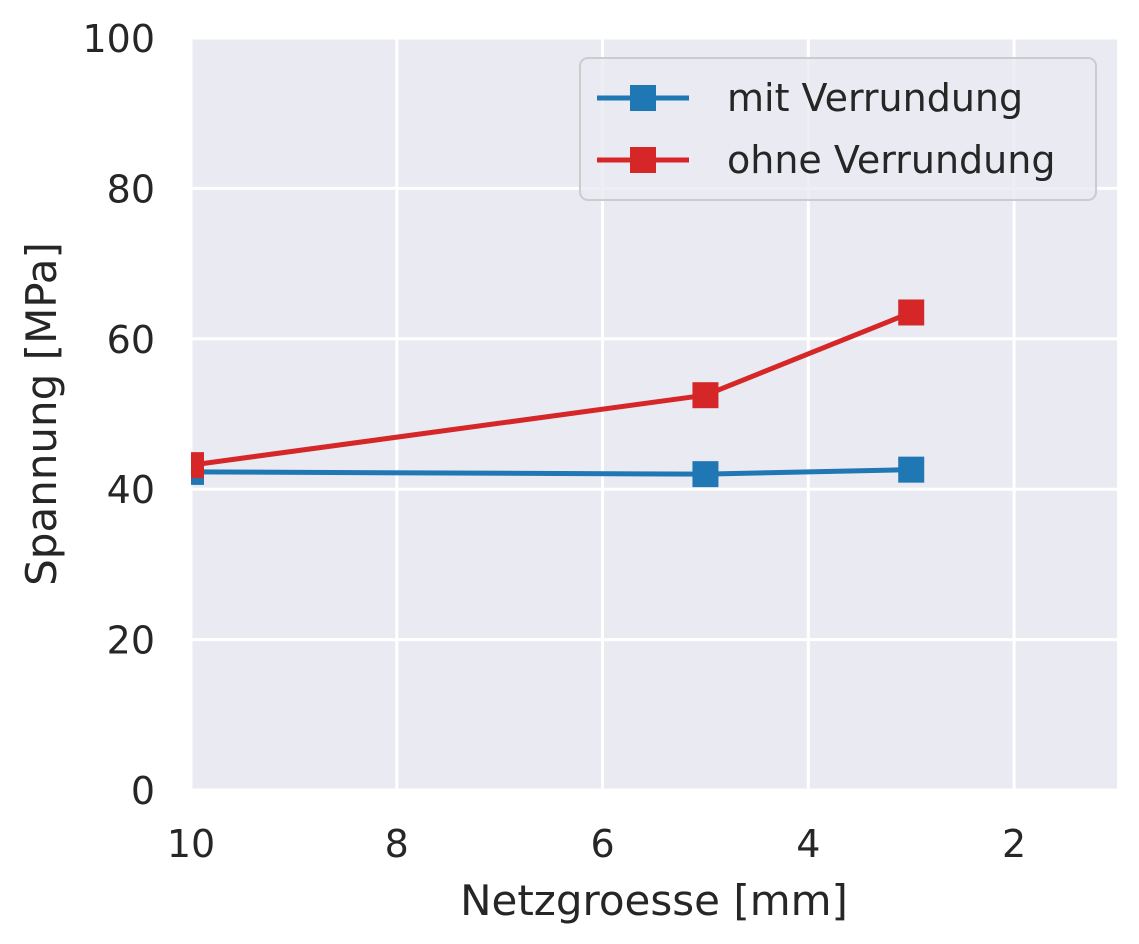  Describe the element at coordinates (143, 791) in the screenshot. I see `y-tick-label: 0` at that location.